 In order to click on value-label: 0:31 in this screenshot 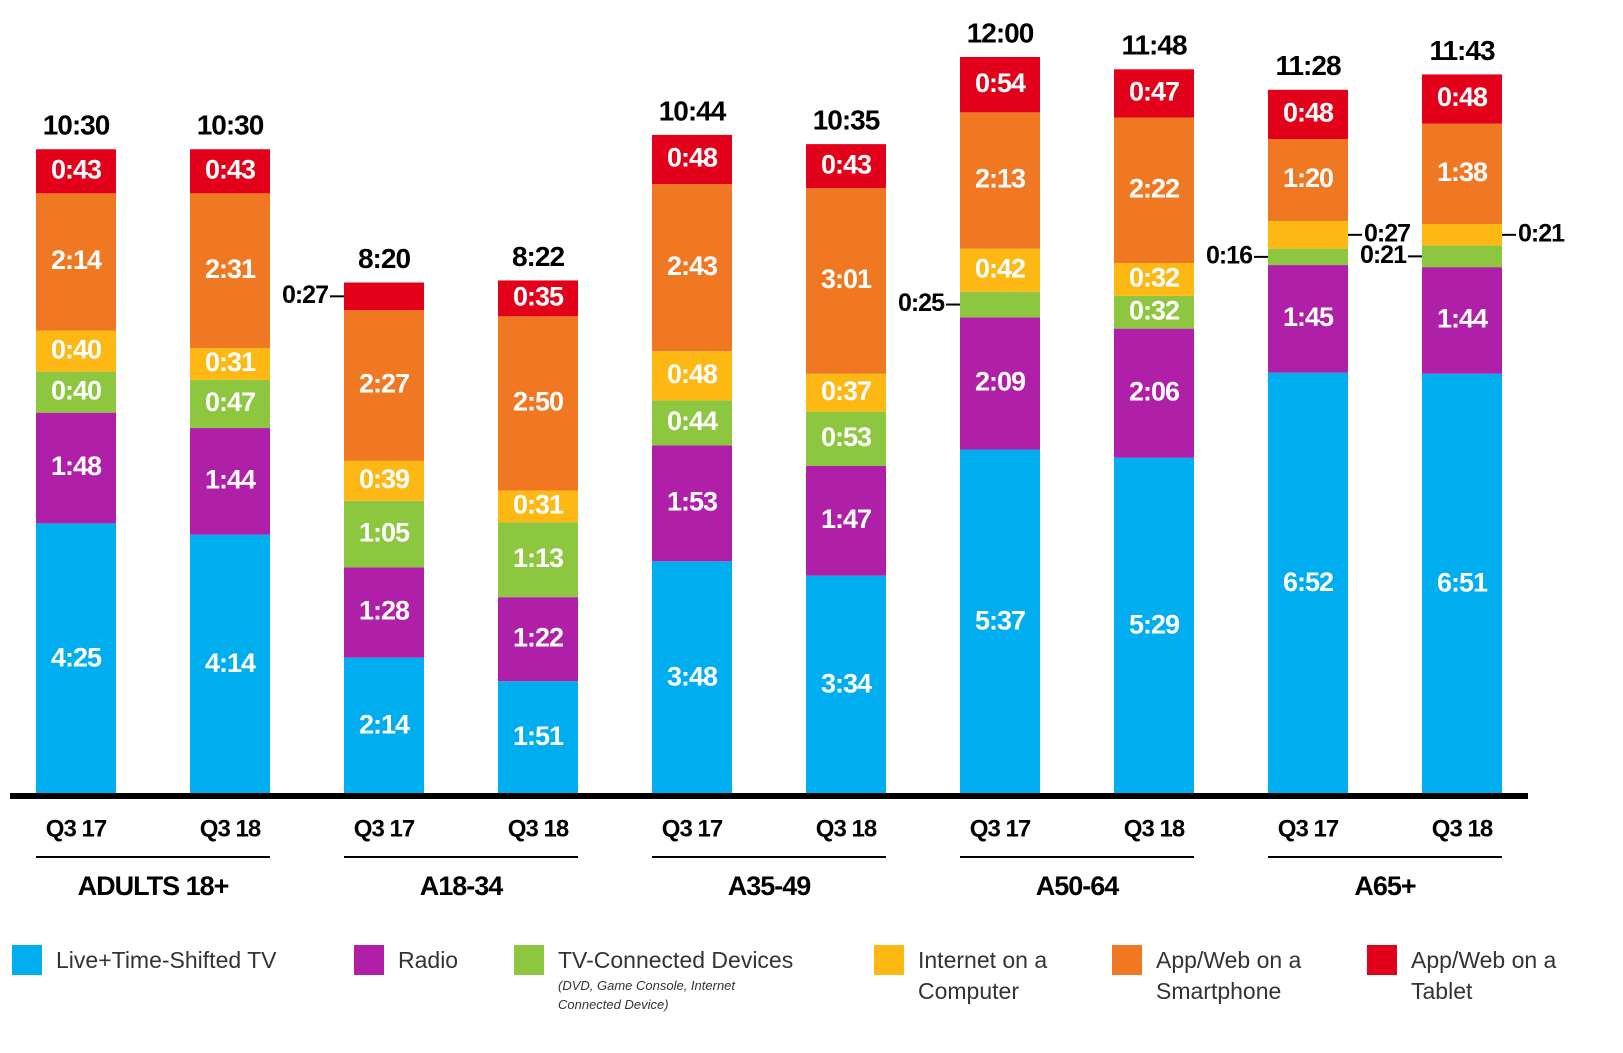, I will do `click(538, 505)`.